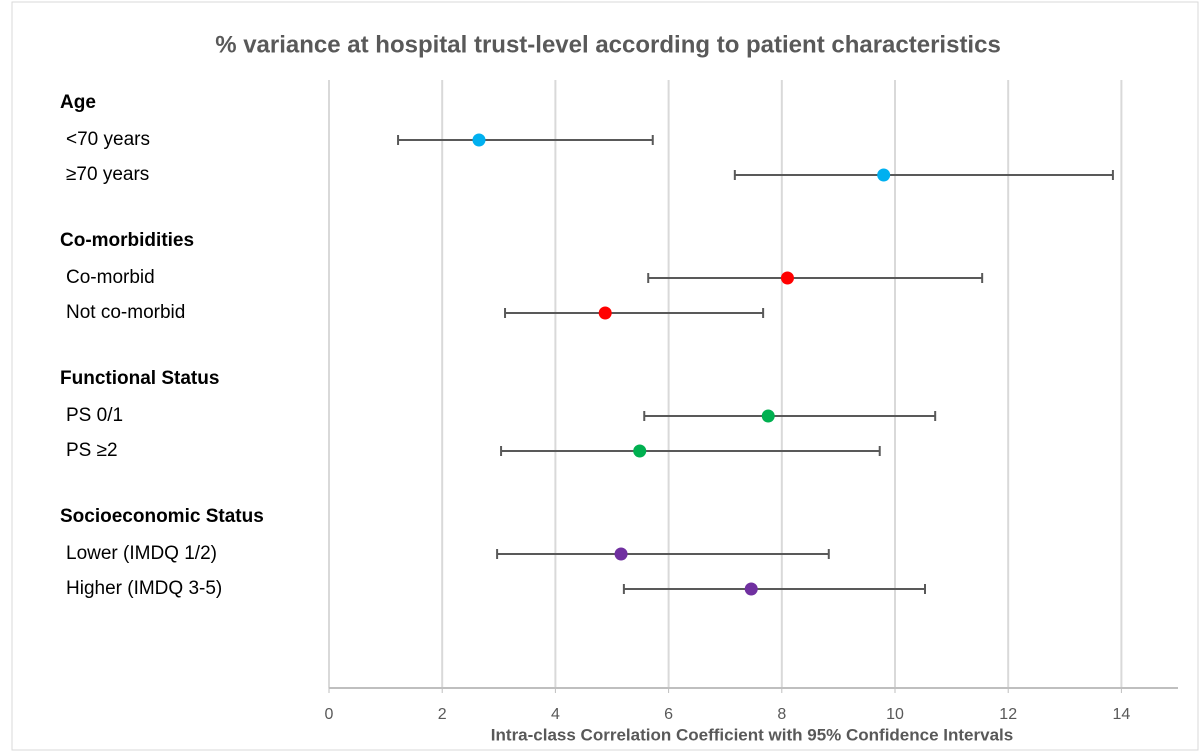  What do you see at coordinates (110, 277) in the screenshot?
I see `row-label: Co-morbid` at bounding box center [110, 277].